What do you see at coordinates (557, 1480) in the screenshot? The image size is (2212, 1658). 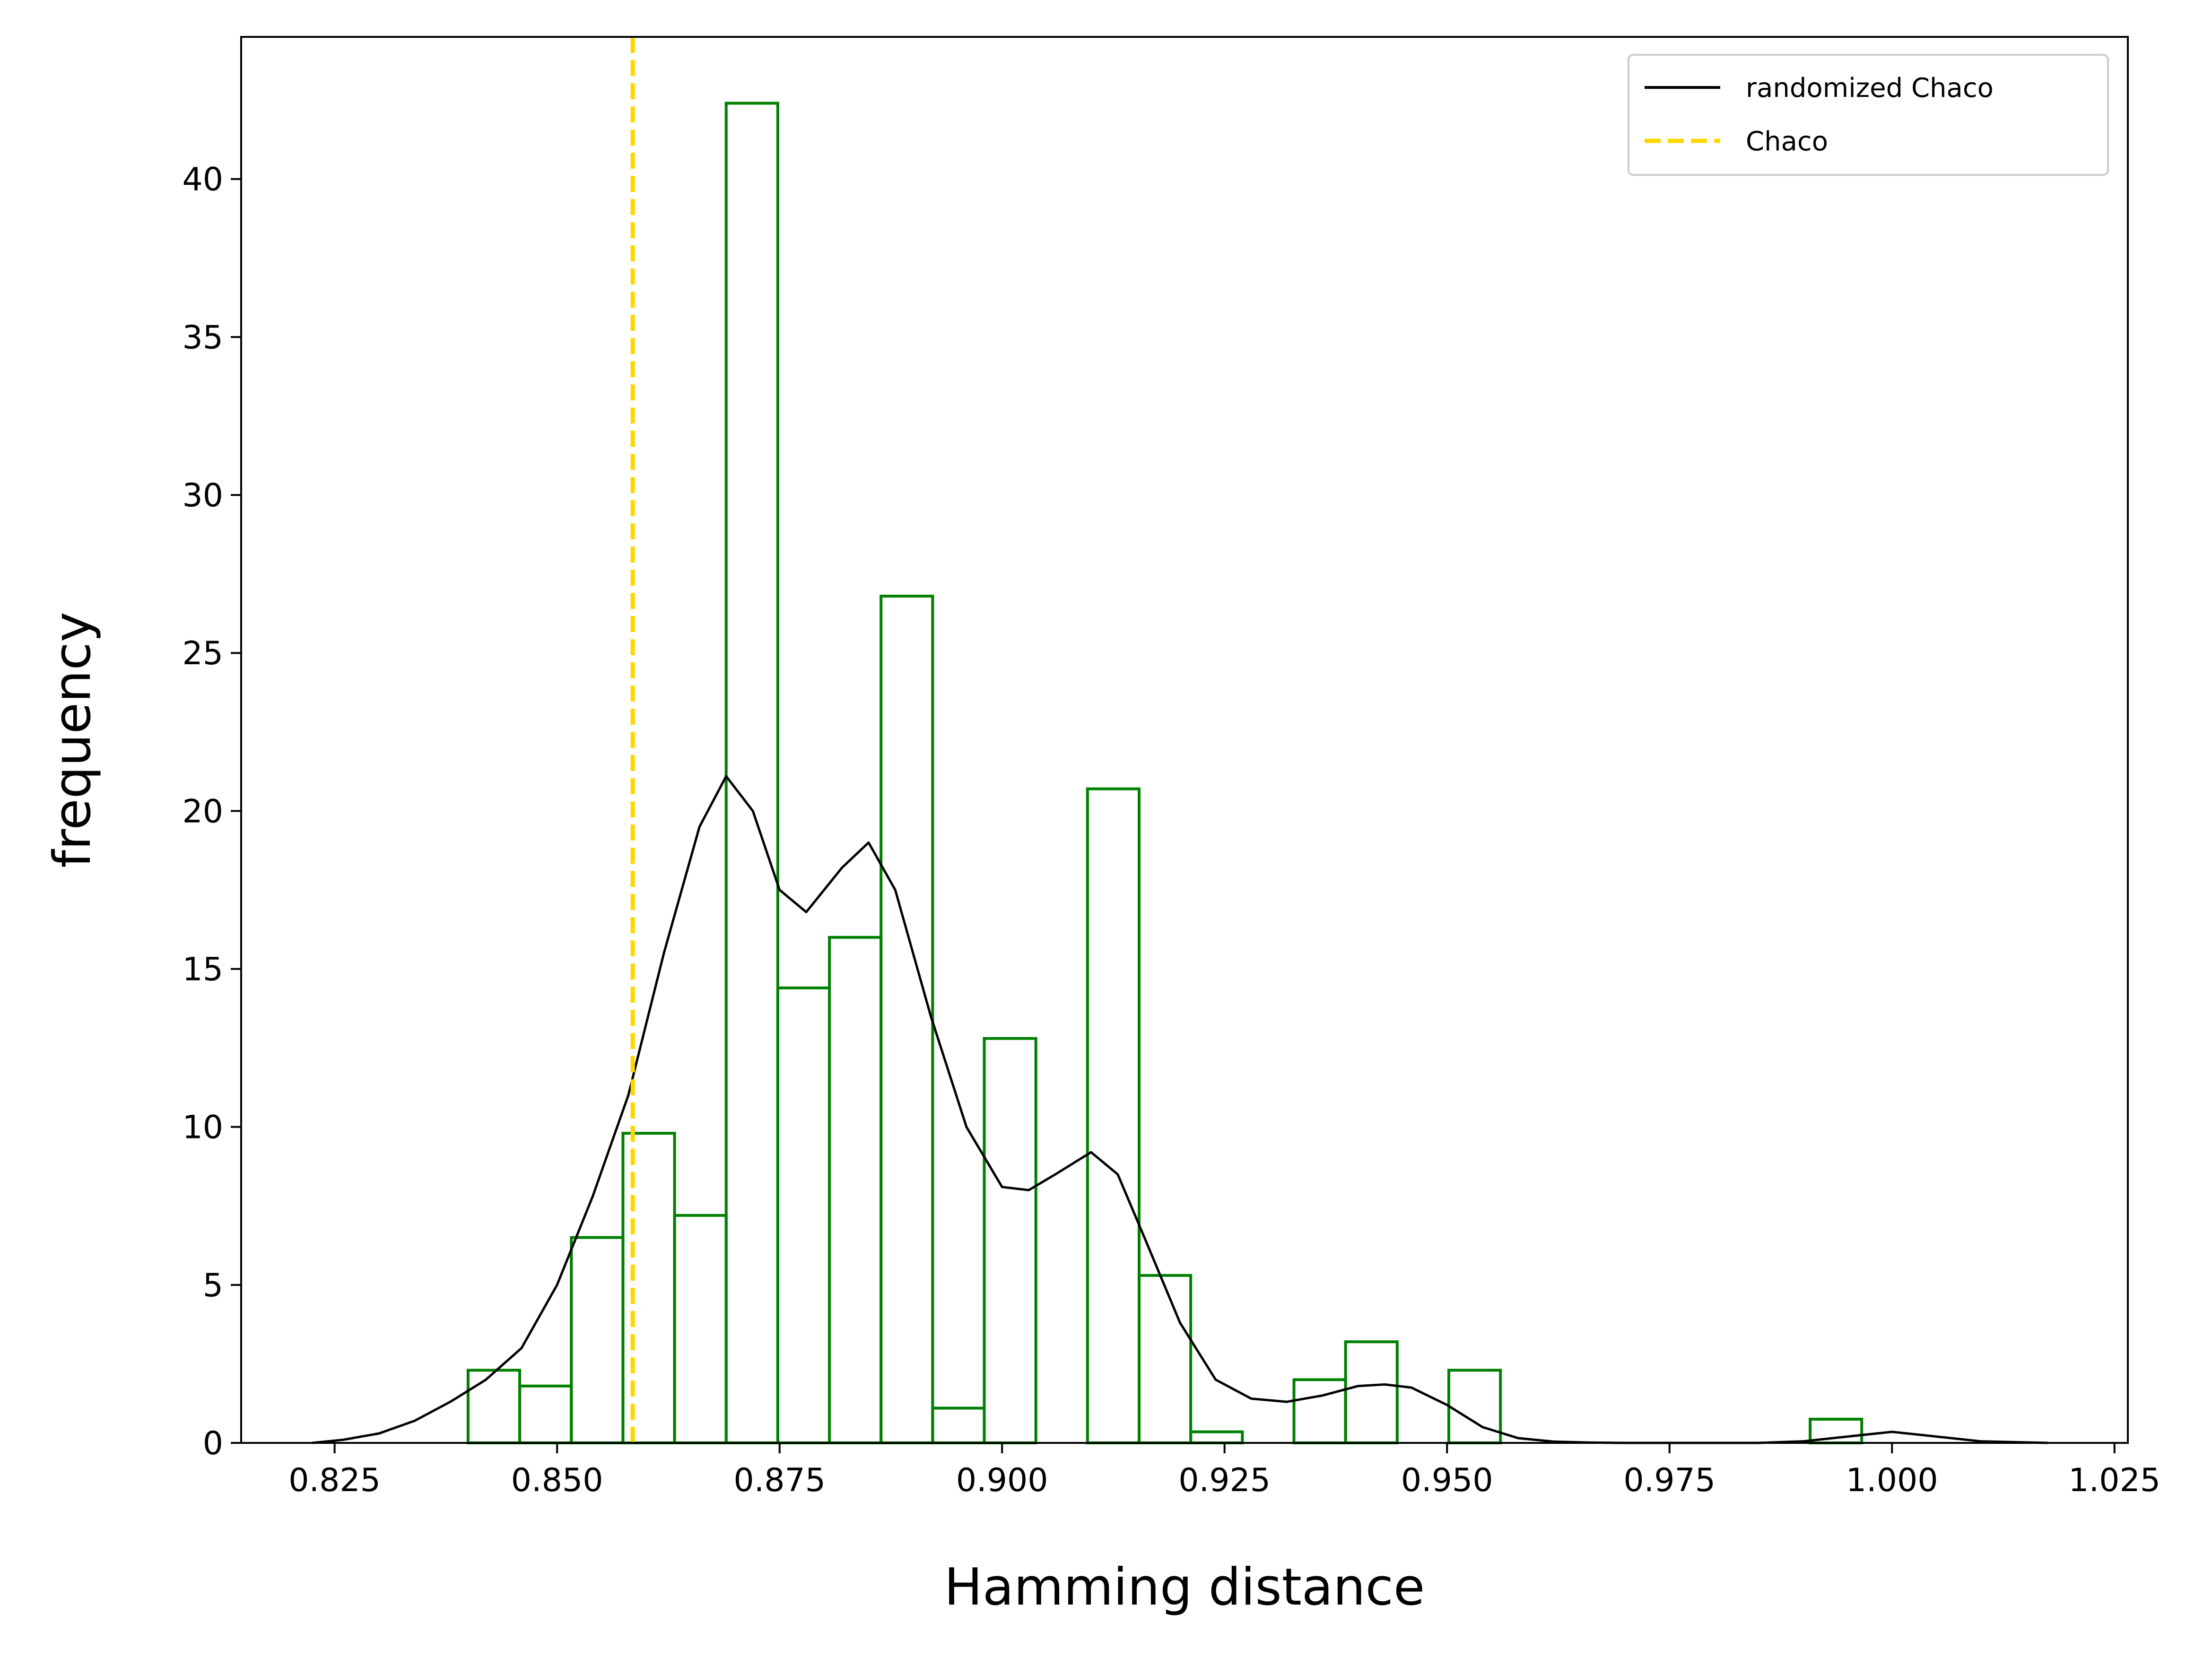 I see `x-tick-label: 0.850` at bounding box center [557, 1480].